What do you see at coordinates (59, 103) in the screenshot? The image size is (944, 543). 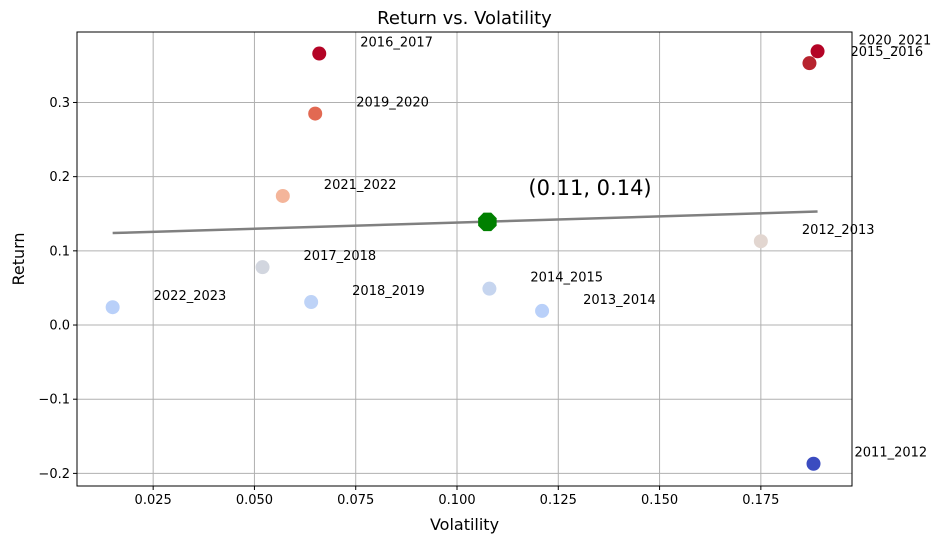 I see `y-tick-label: 0.3` at bounding box center [59, 103].